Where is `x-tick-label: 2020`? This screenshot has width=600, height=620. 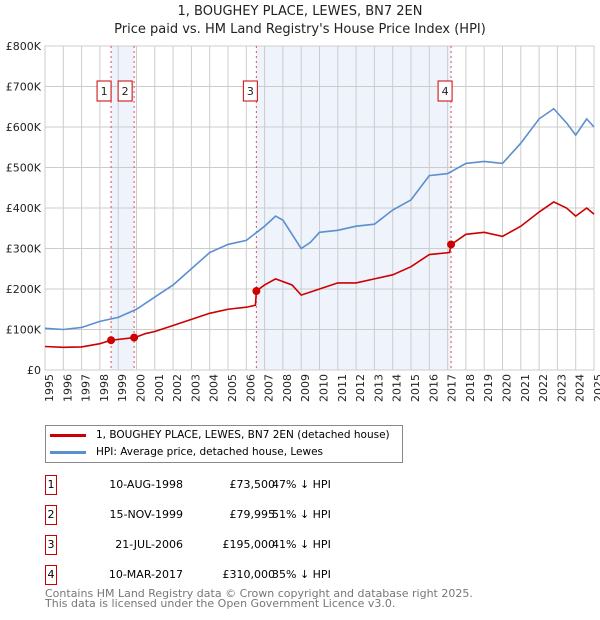
x-tick-label: 2020 is located at coordinates (507, 388).